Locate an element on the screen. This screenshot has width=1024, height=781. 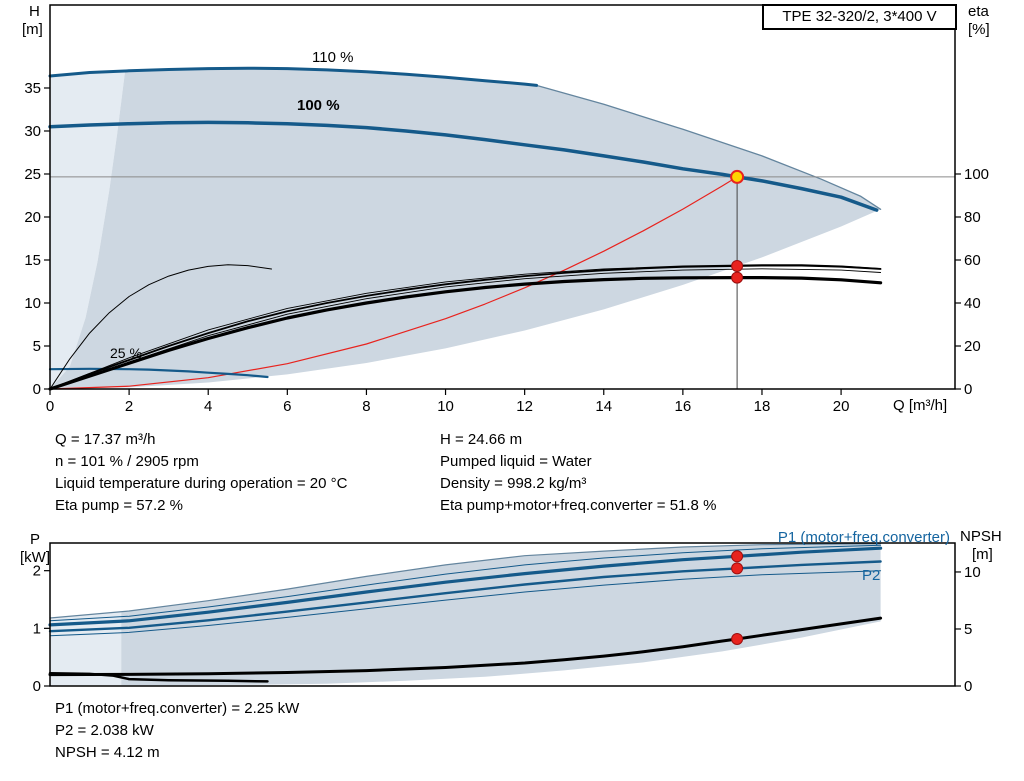
curve-p2 is located at coordinates (465, 596).